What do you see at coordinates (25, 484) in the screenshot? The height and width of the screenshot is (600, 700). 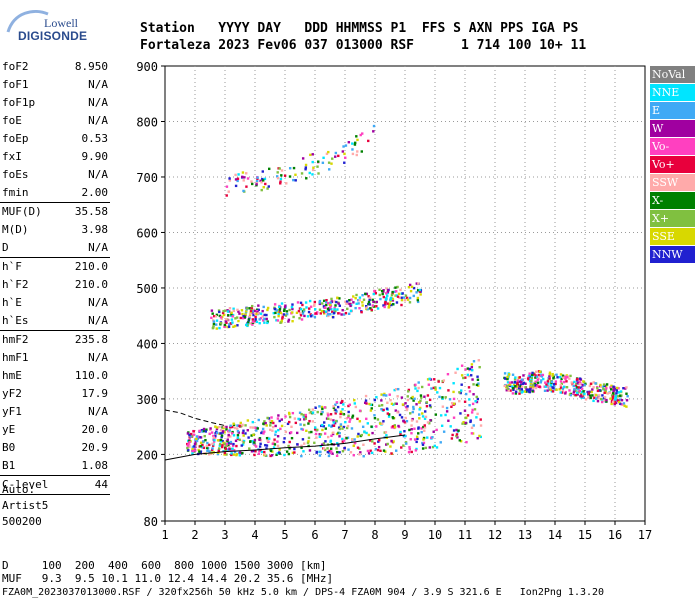 I see `param-label: C-level` at bounding box center [25, 484].